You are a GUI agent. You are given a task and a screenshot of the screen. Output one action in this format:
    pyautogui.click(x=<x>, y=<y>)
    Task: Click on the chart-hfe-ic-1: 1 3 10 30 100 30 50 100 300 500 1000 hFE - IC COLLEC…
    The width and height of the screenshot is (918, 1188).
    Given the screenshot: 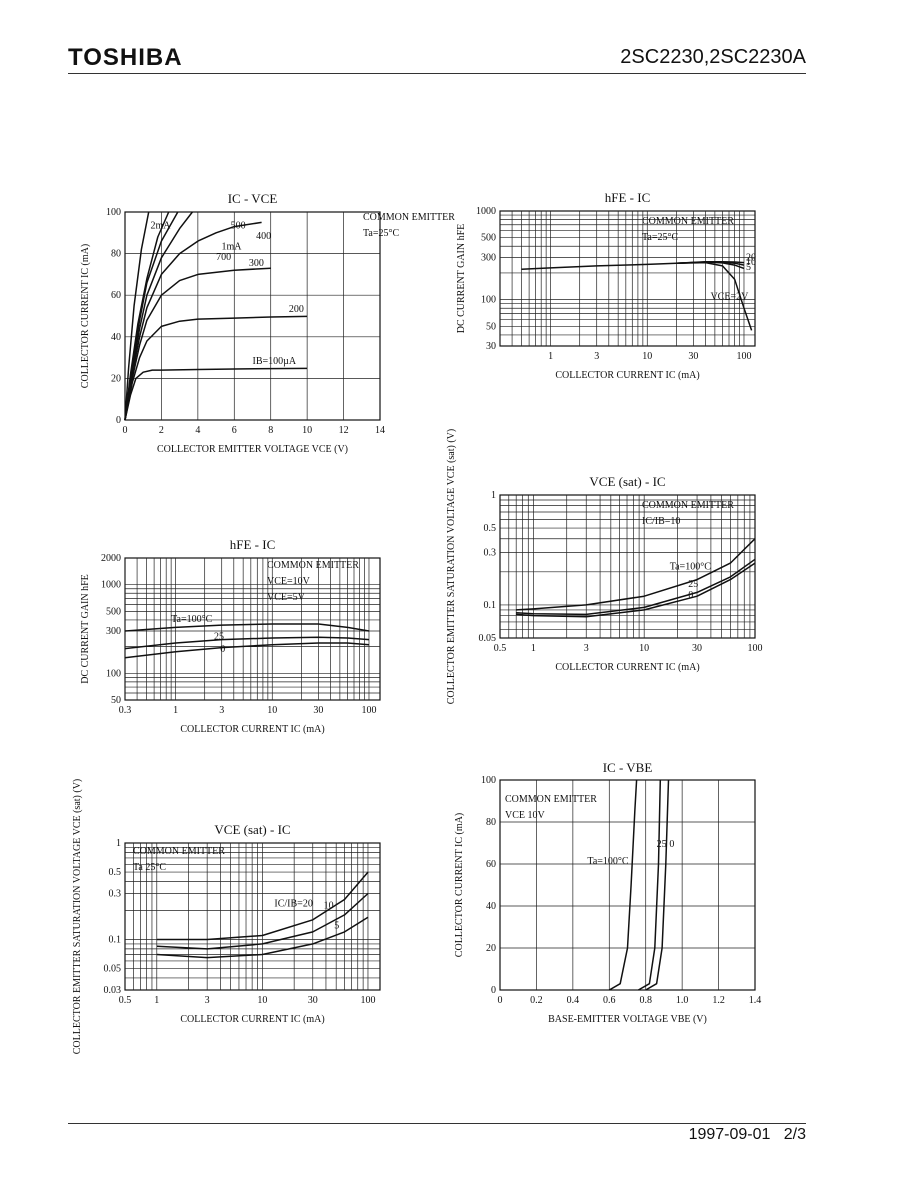 What is the action you would take?
    pyautogui.click(x=606, y=285)
    